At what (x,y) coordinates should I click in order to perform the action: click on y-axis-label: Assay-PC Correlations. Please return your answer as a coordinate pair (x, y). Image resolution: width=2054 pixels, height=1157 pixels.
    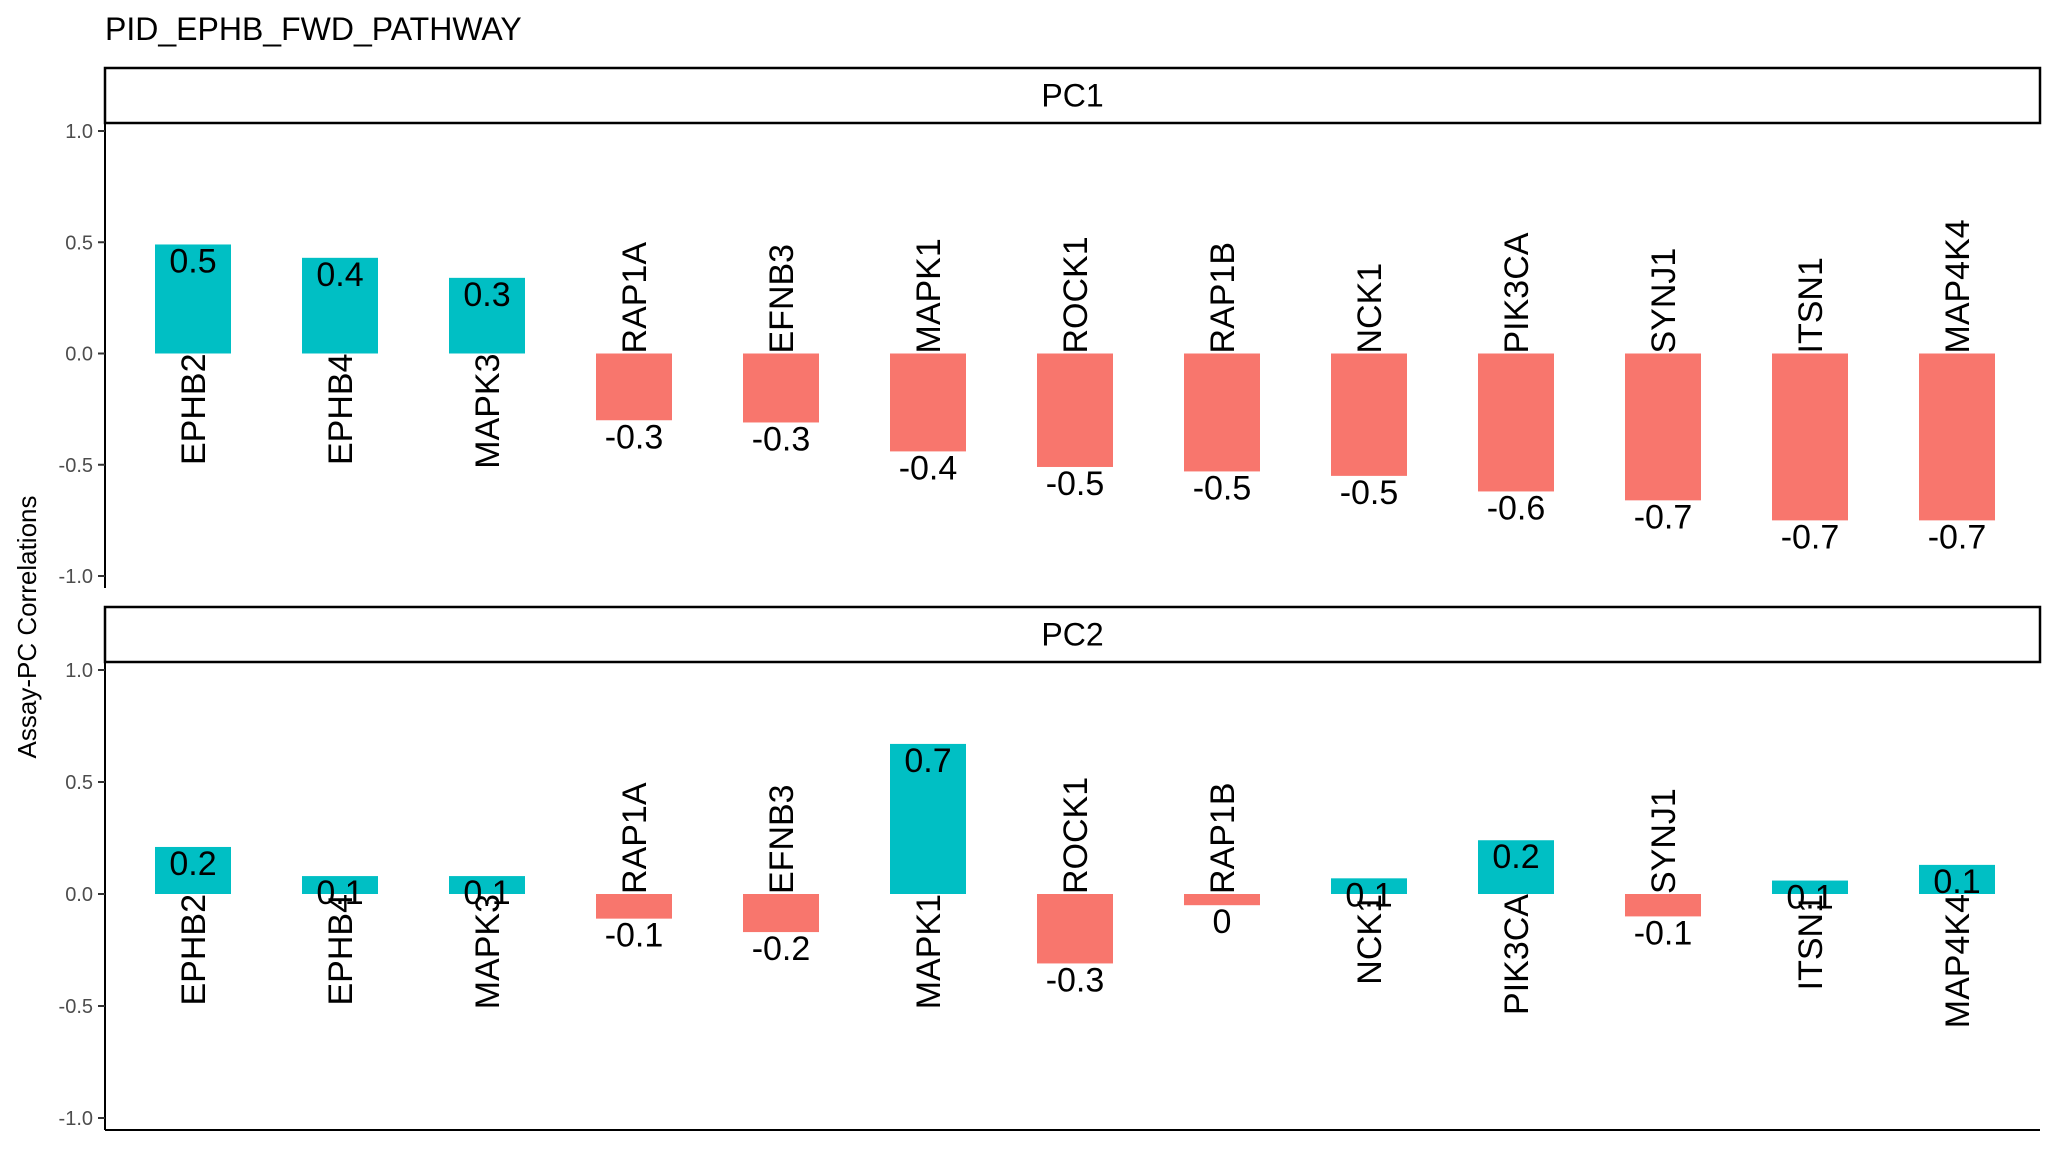
    Looking at the image, I should click on (27, 627).